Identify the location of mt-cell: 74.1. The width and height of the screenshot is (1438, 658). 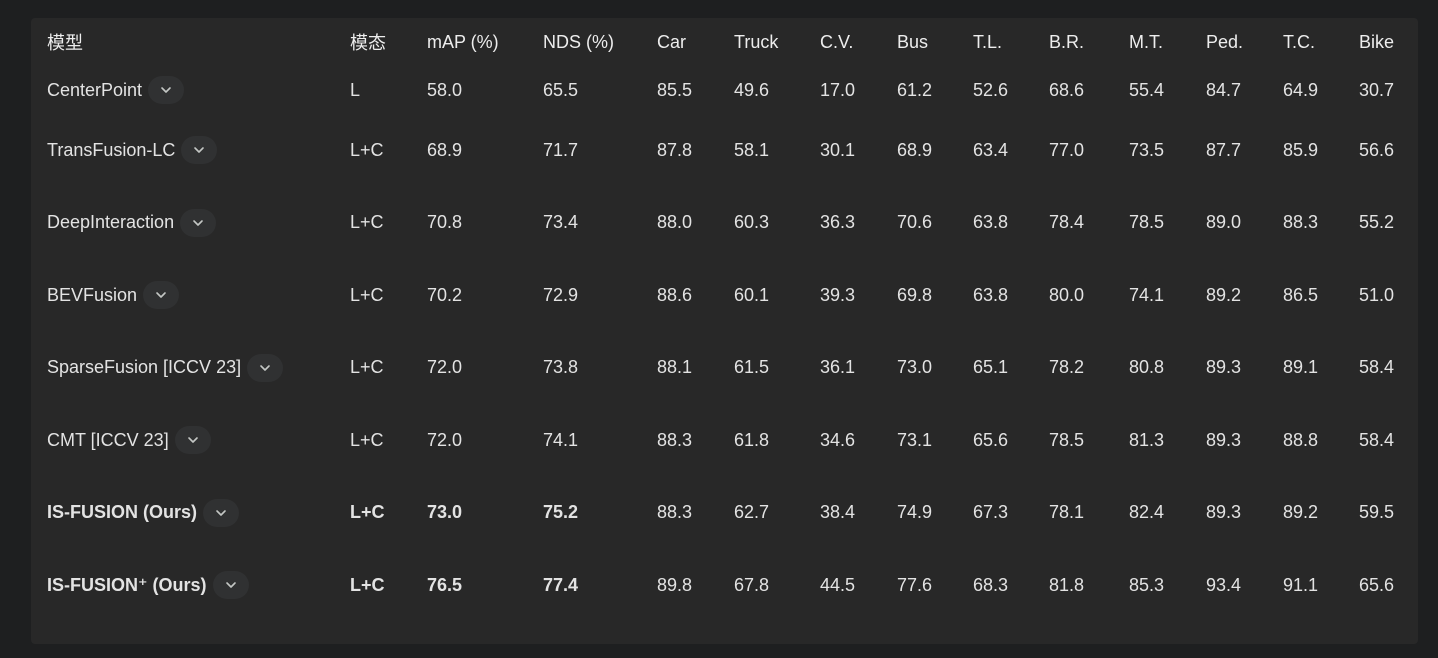
(1147, 294).